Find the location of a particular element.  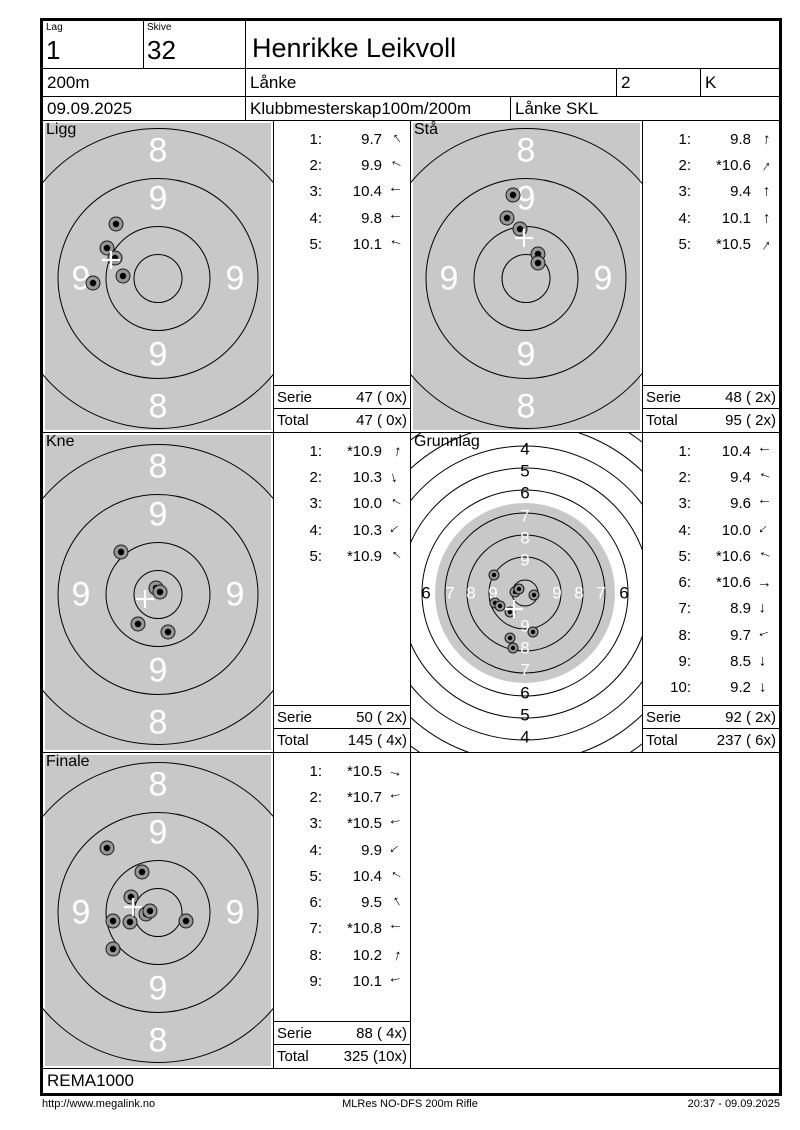

shot-value: 10.4 is located at coordinates (367, 192).